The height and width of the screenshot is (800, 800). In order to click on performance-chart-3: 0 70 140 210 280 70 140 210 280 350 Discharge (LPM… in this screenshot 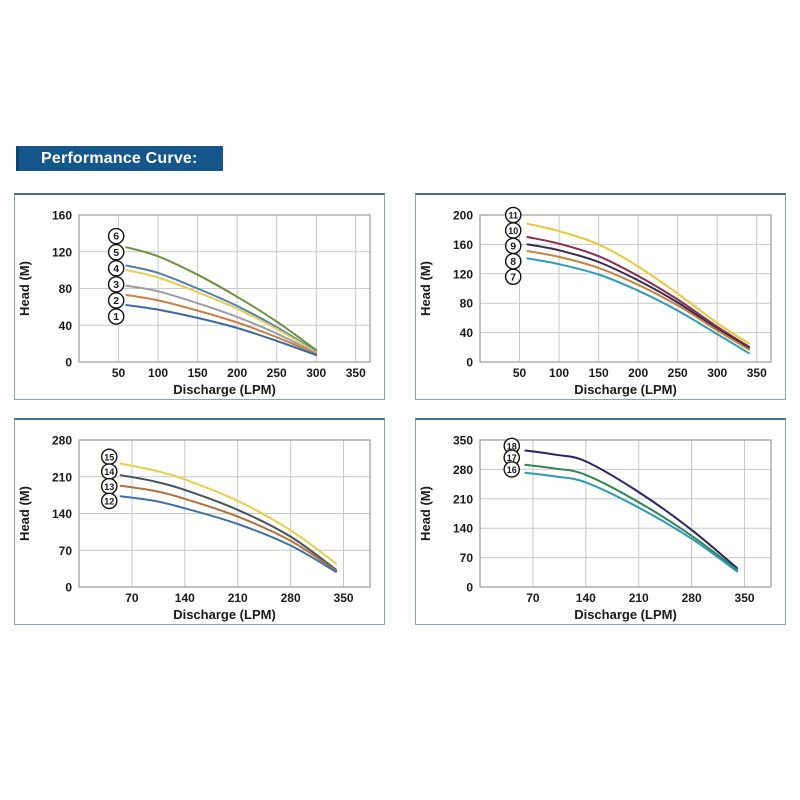, I will do `click(194, 528)`.